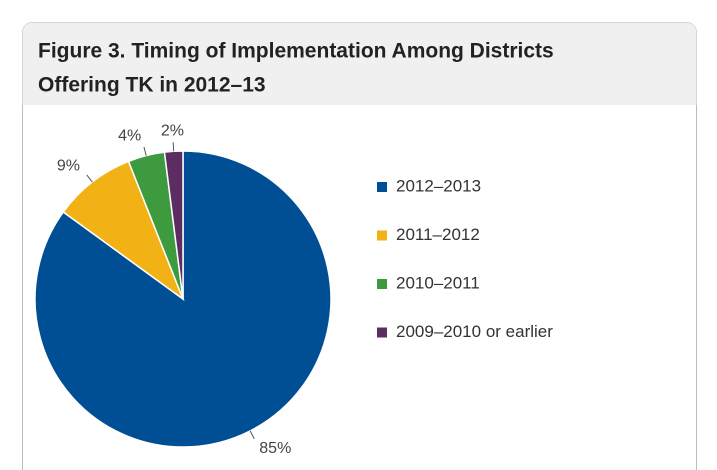 The height and width of the screenshot is (470, 717). What do you see at coordinates (152, 85) in the screenshot?
I see `chart-title: Offering TK in 2012–13` at bounding box center [152, 85].